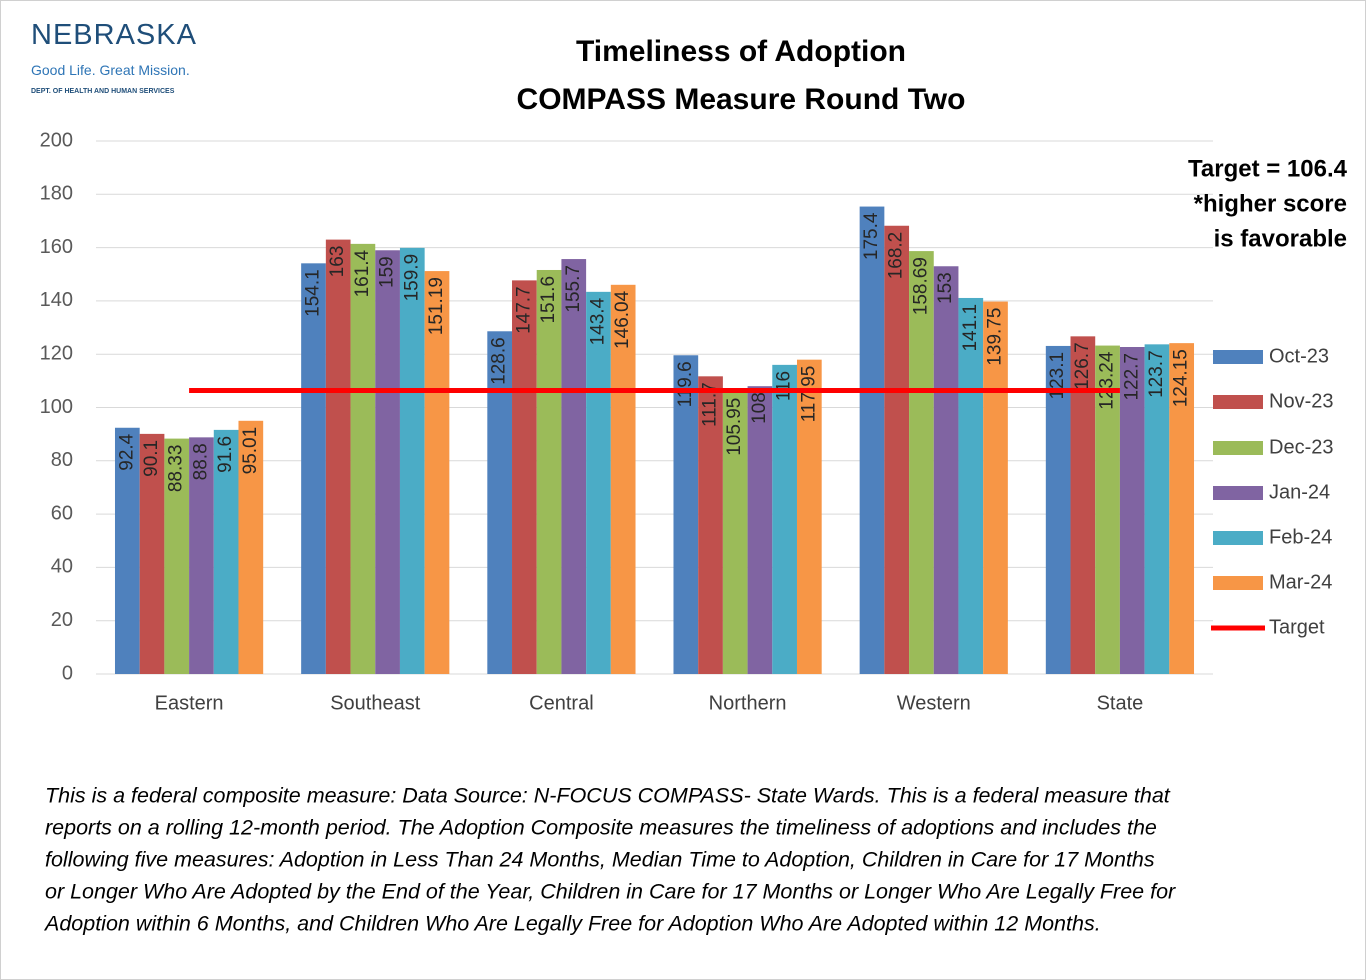  What do you see at coordinates (995, 337) in the screenshot?
I see `data-label: 139.75` at bounding box center [995, 337].